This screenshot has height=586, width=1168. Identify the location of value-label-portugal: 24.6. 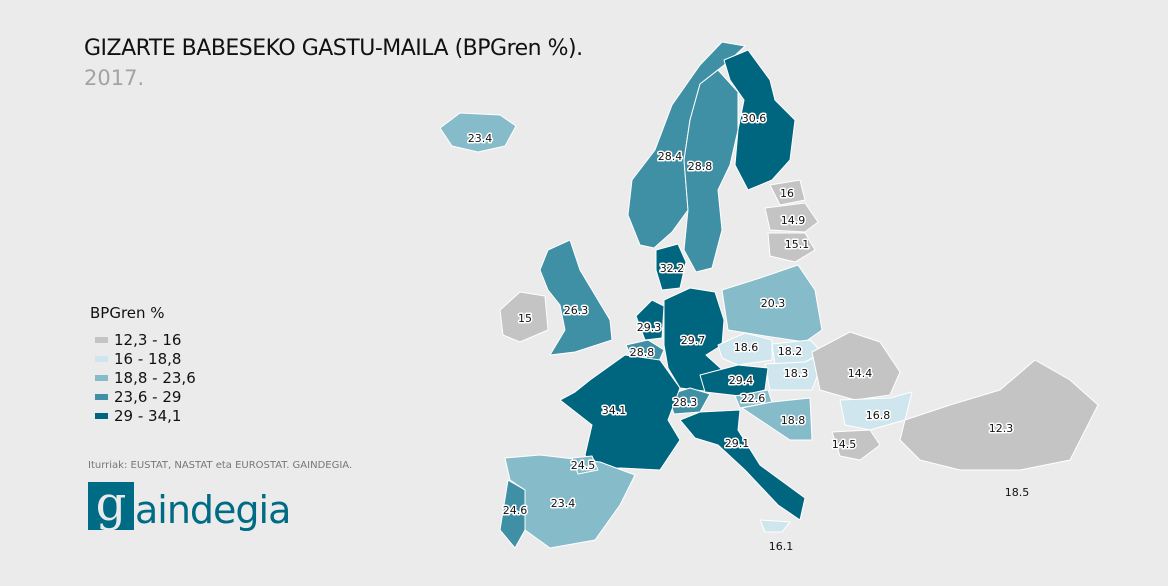
(515, 510).